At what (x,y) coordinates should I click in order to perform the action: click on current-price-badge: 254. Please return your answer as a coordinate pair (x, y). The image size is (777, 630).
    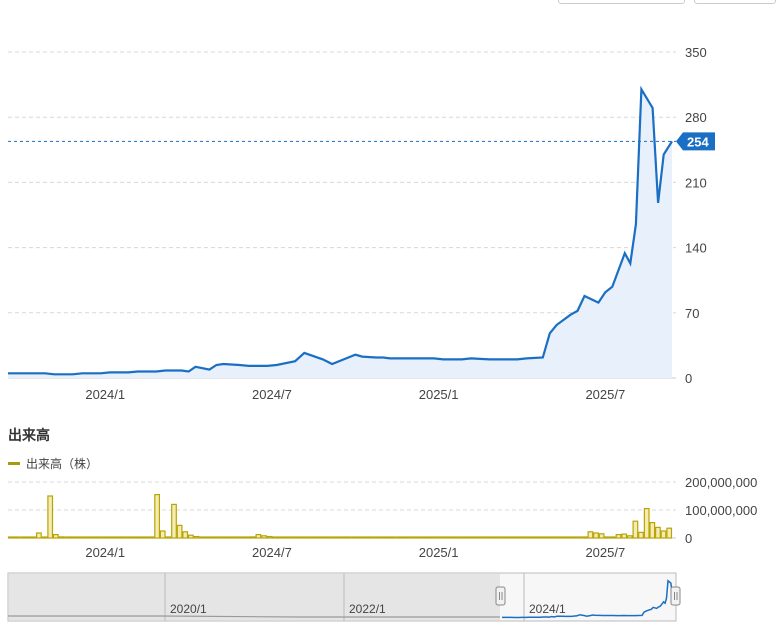
    Looking at the image, I should click on (695, 141).